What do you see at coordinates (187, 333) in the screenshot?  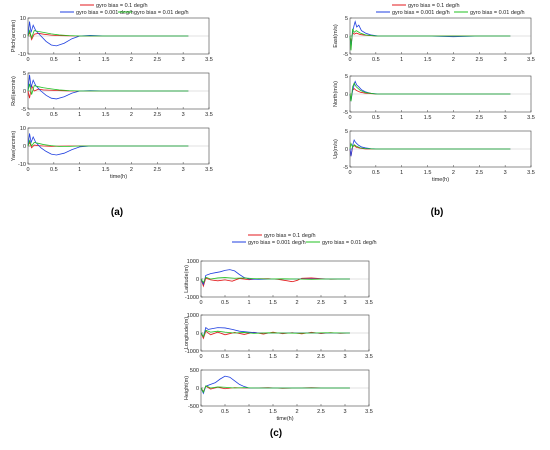 I see `y-axis-label: Longitude(m)` at bounding box center [187, 333].